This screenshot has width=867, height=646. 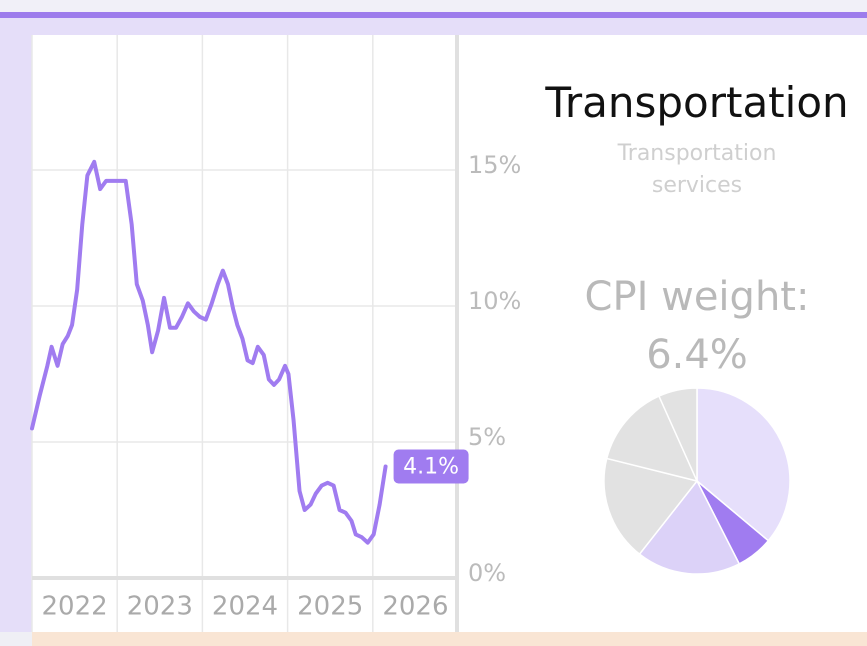 I want to click on cpi-value: 6.4%, so click(x=697, y=355).